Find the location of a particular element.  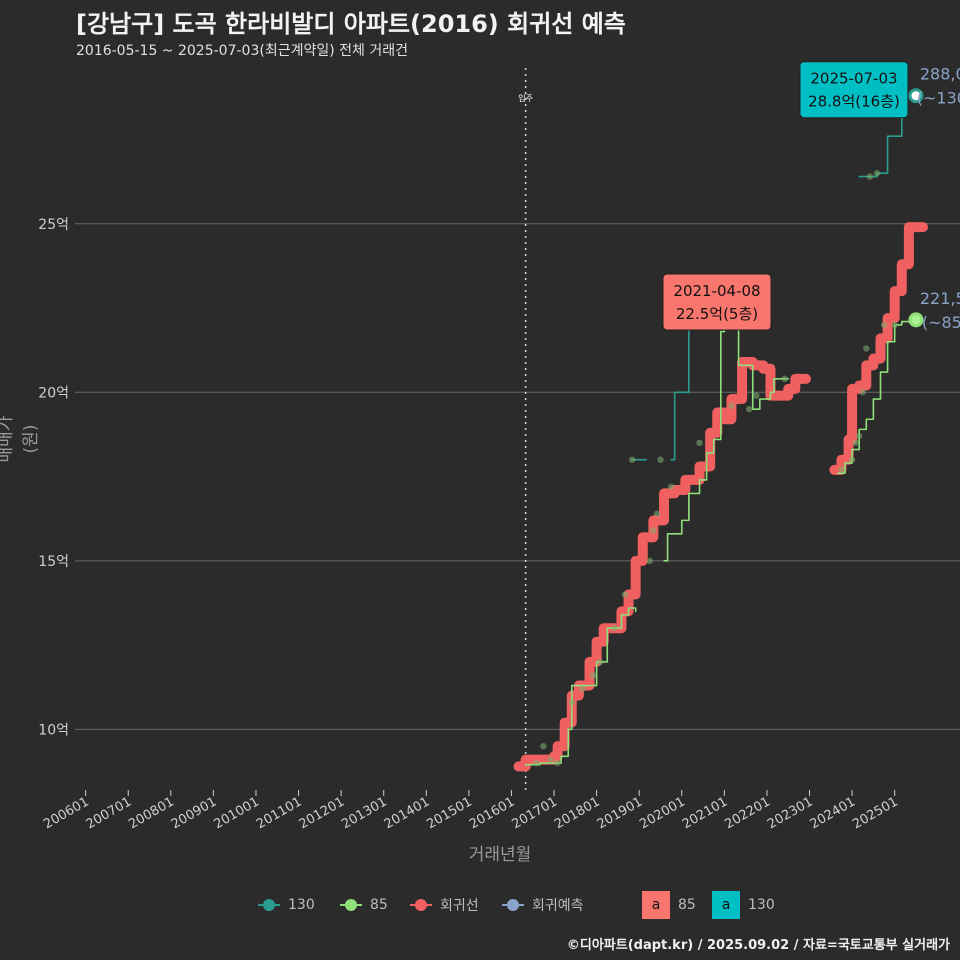

latest-area-label: (~85㎡) is located at coordinates (941, 322).